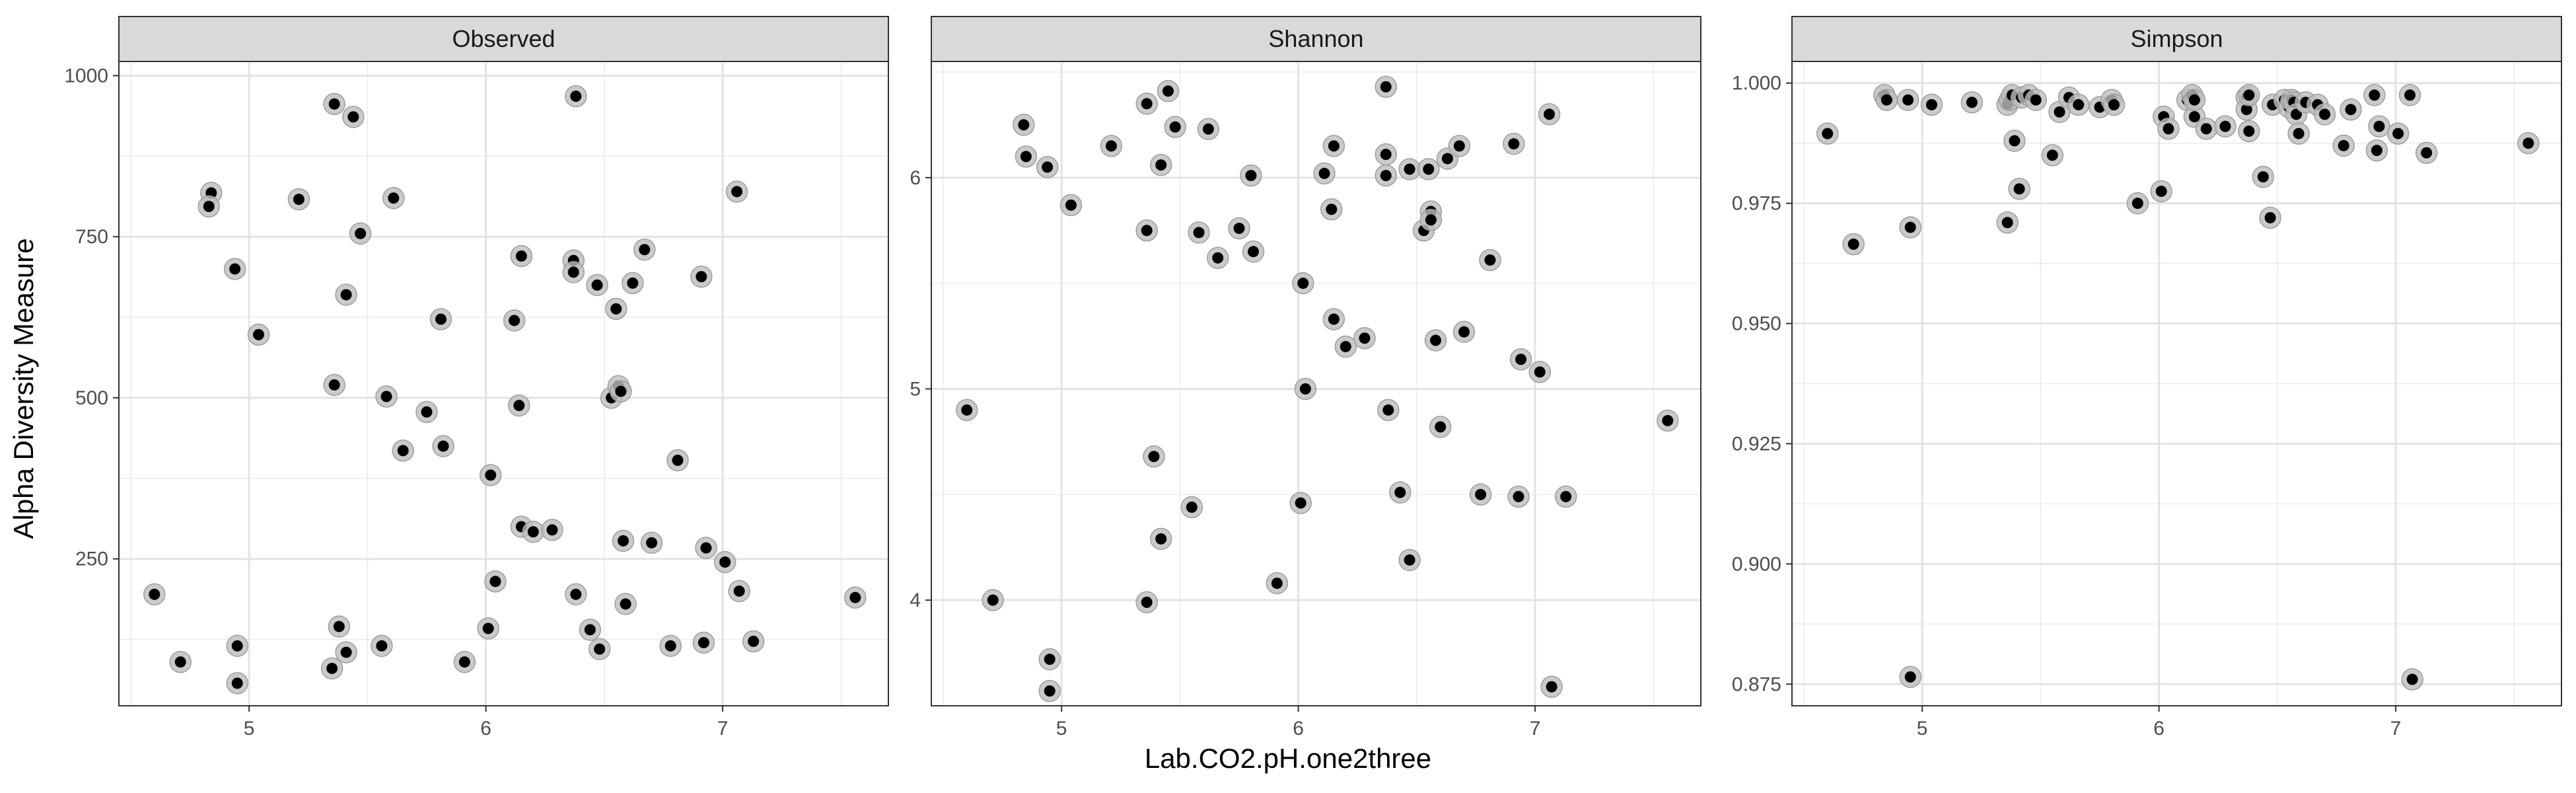  What do you see at coordinates (2177, 38) in the screenshot?
I see `facet-strip-label: Simpson` at bounding box center [2177, 38].